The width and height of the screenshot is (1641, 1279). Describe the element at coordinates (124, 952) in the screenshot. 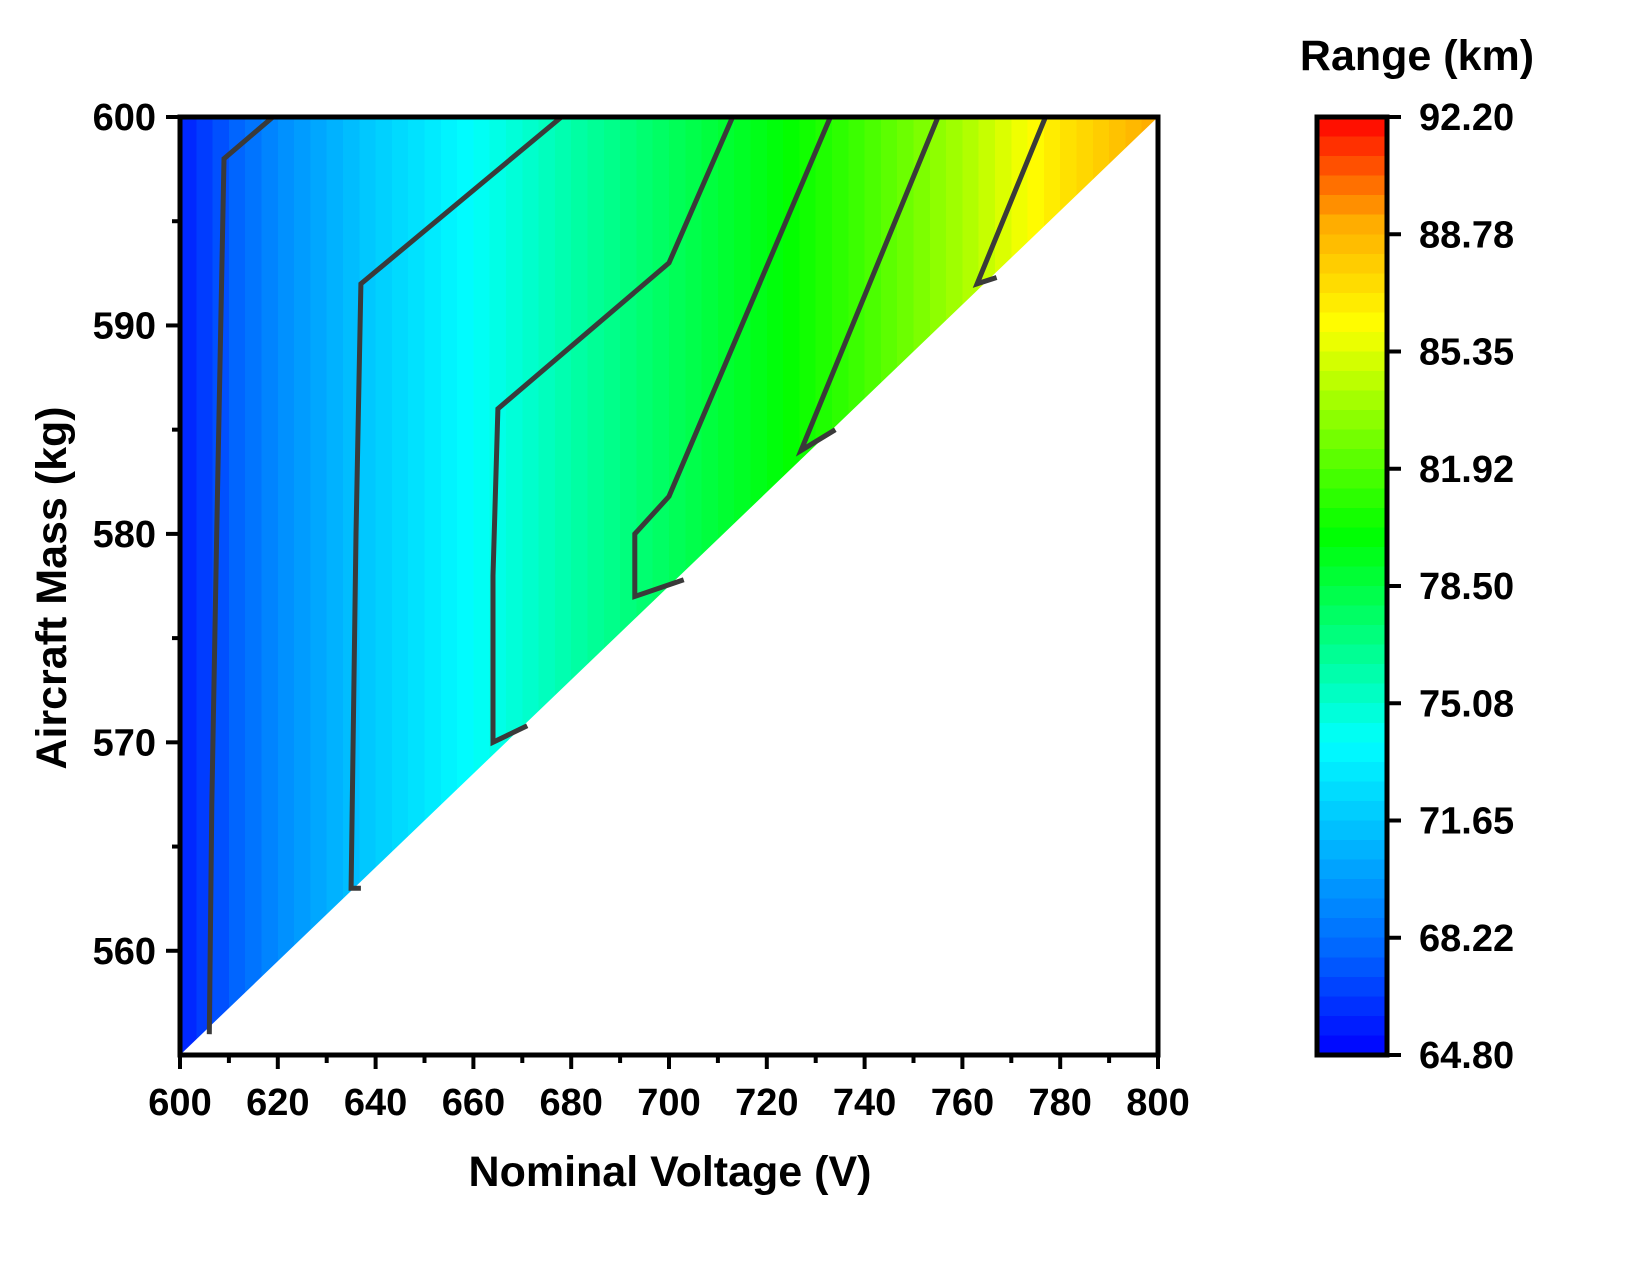

I see `y-tick-label: 560` at that location.